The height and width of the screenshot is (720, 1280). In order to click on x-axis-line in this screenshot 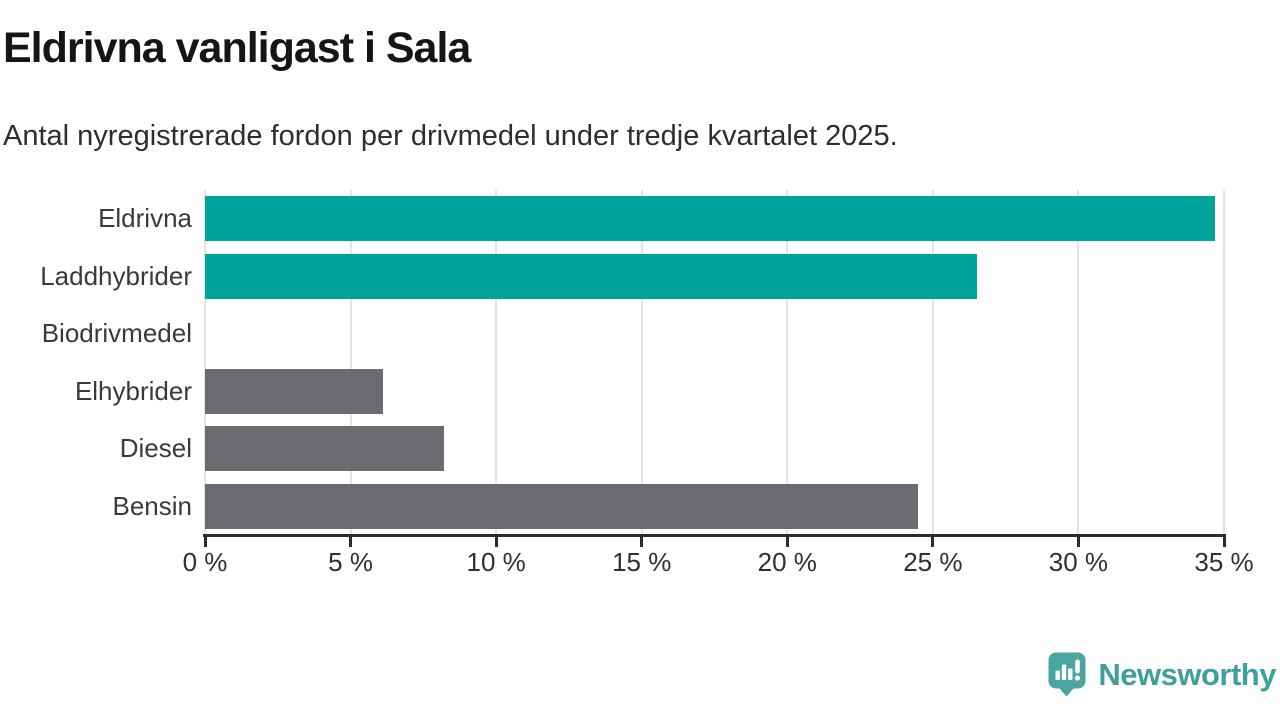, I will do `click(714, 535)`.